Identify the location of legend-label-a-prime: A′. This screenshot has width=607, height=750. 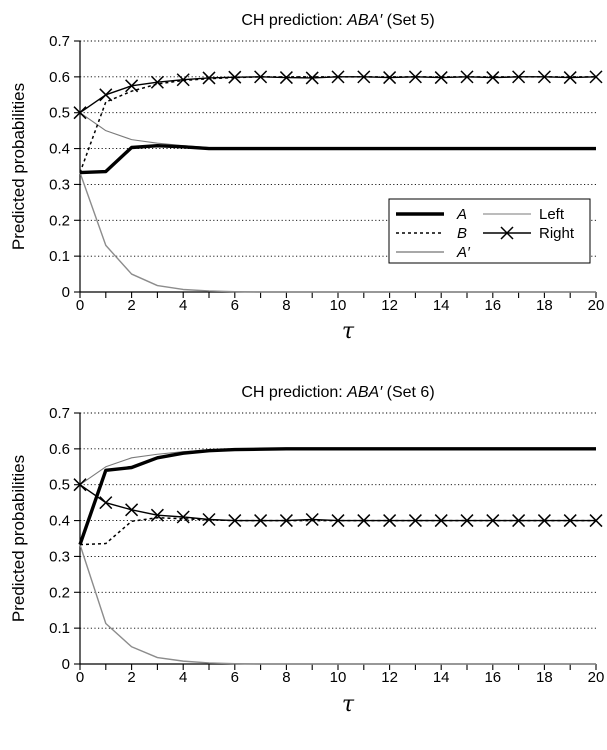
(463, 252).